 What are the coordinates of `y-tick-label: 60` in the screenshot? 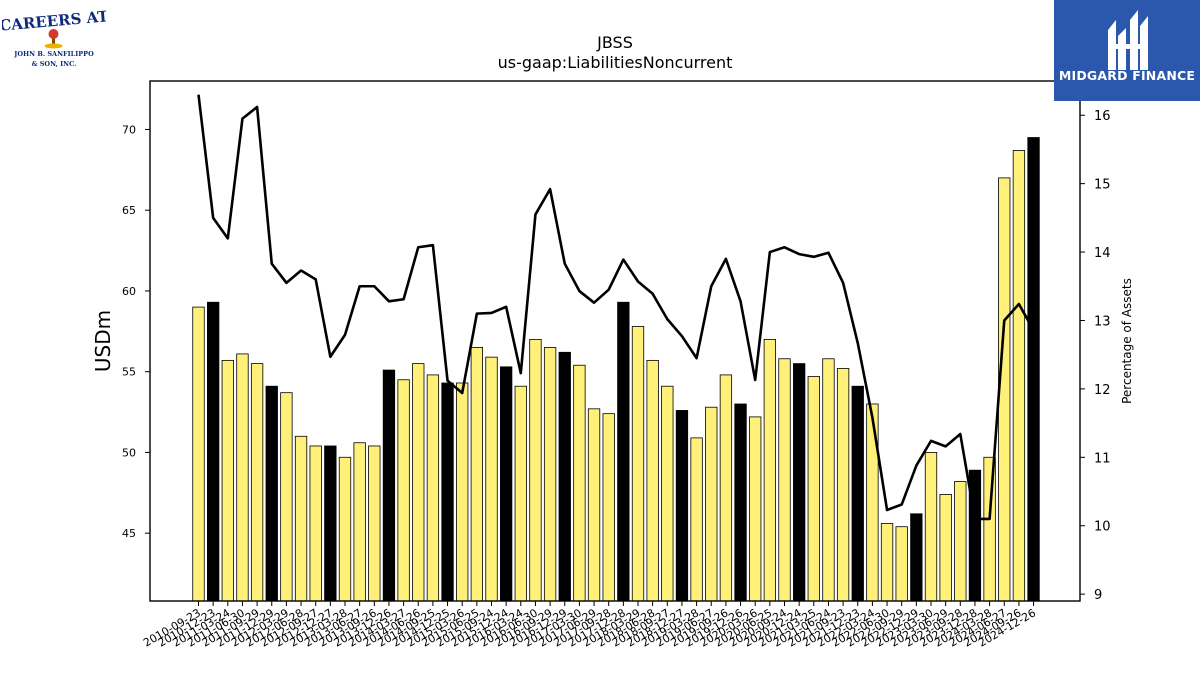 It's located at (129, 291).